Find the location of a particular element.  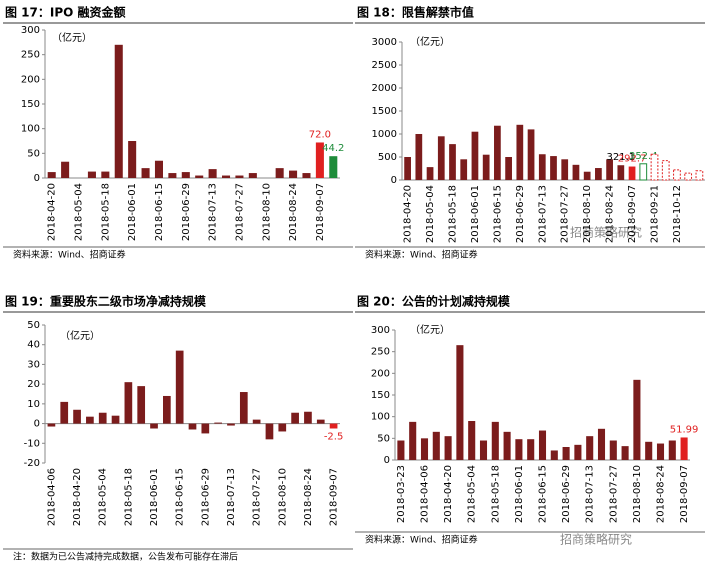

value-label: 51.99 is located at coordinates (684, 429).